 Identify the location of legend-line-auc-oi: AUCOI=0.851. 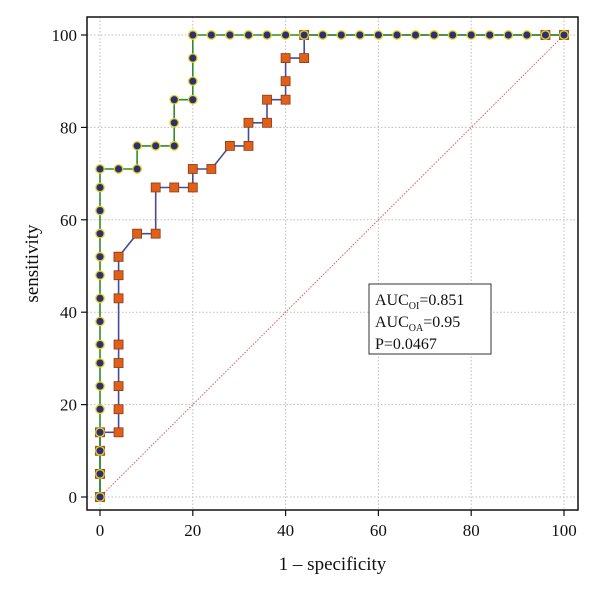
(419, 302).